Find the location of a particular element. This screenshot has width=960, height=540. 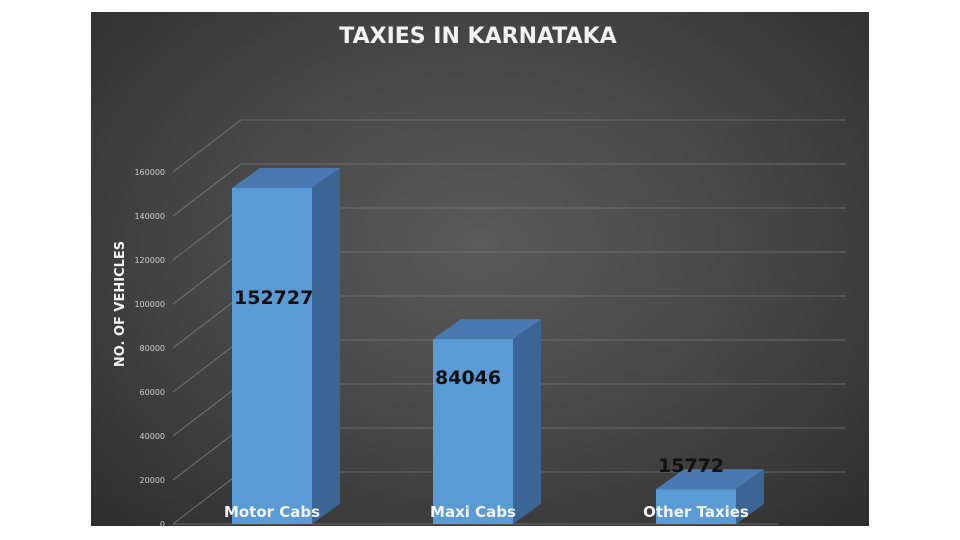

y-tick-label: 120000 is located at coordinates (149, 260).